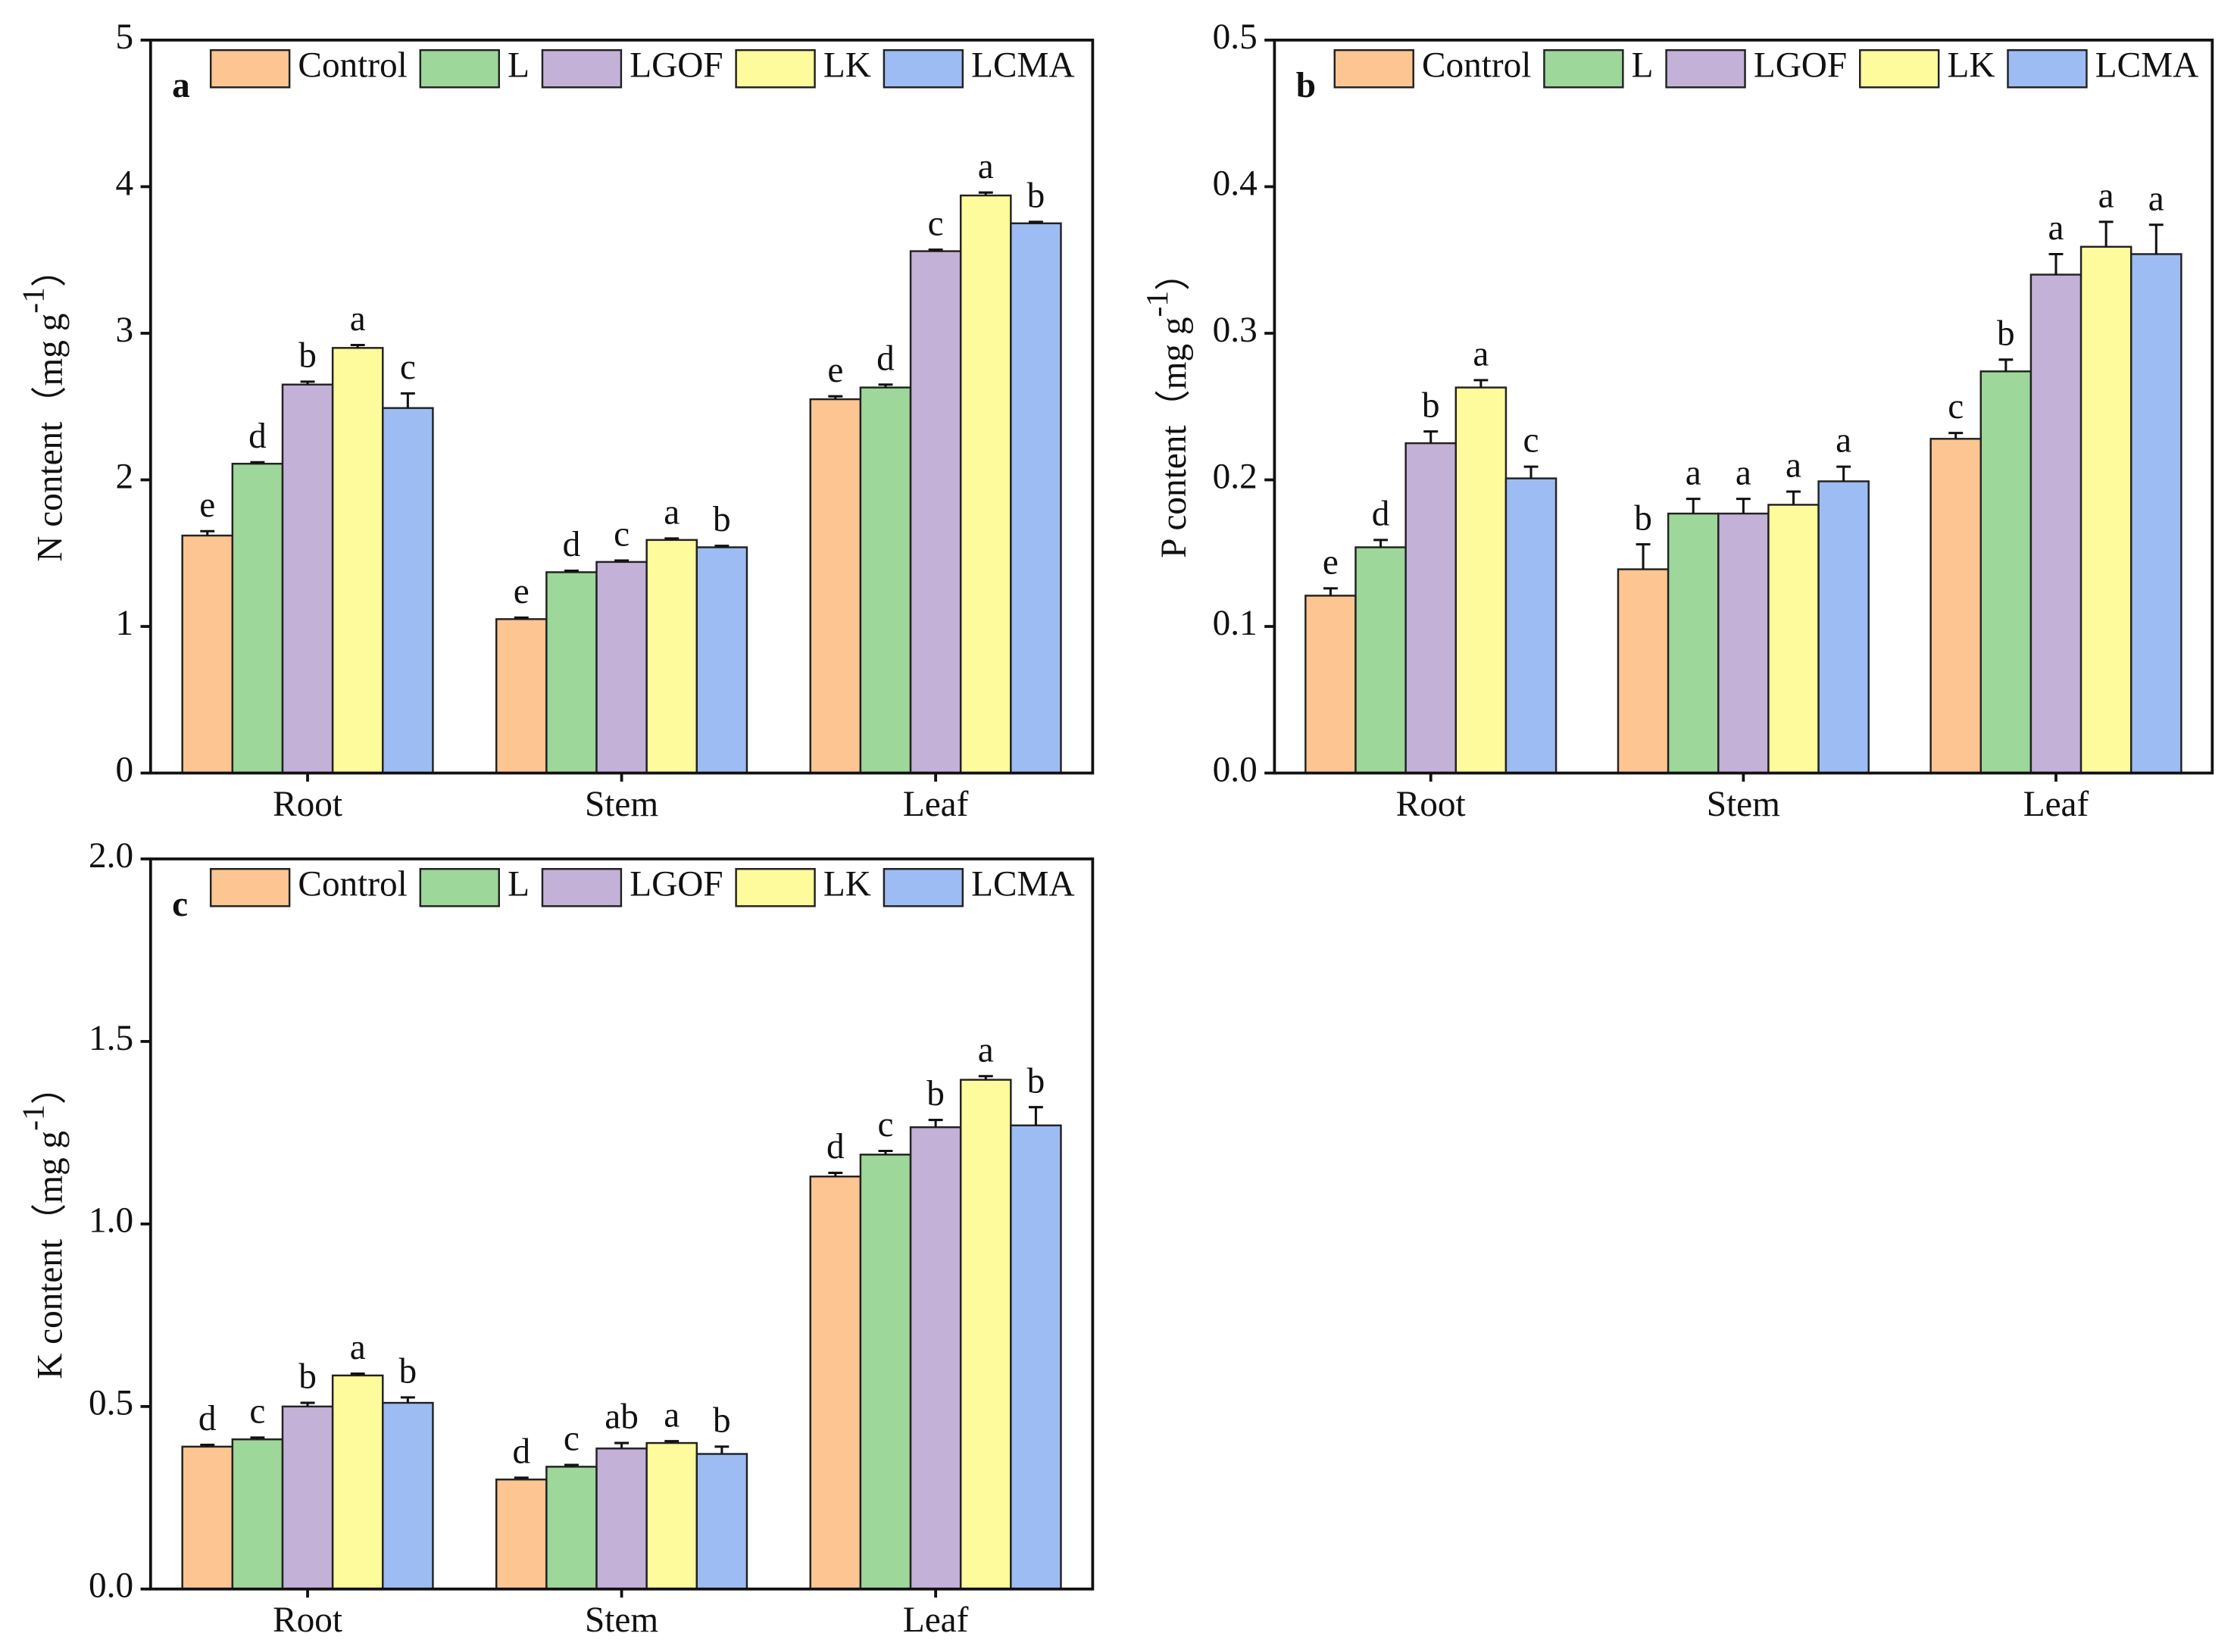 This screenshot has width=2234, height=1652. I want to click on y-tick-label: 2, so click(124, 476).